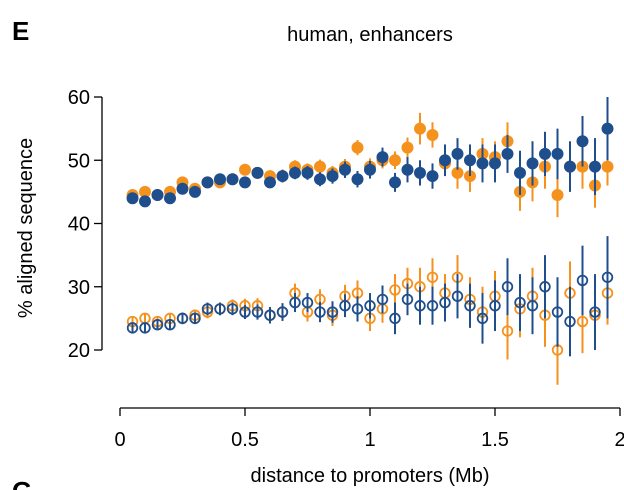  I want to click on panel-letter-e: E, so click(20, 31).